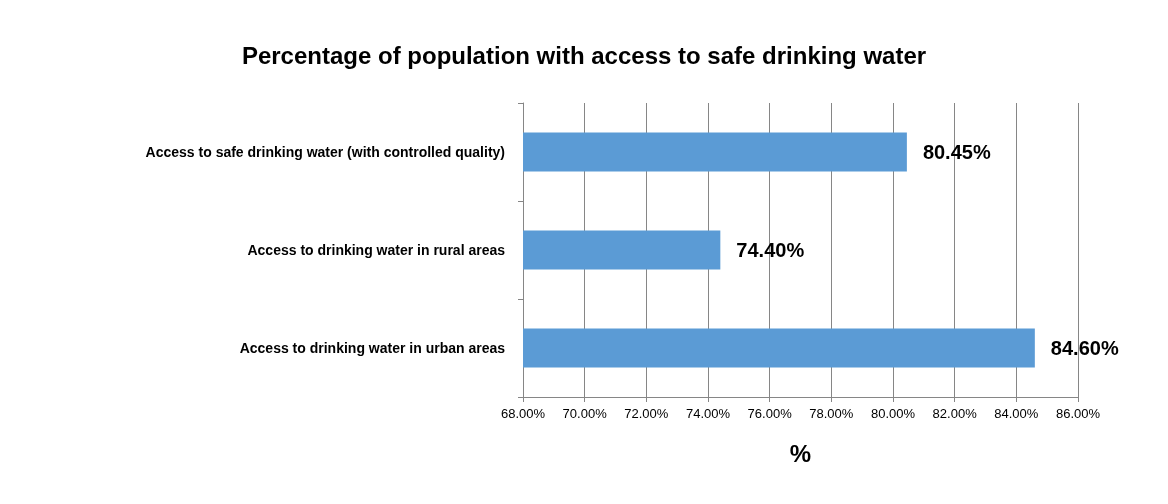  What do you see at coordinates (585, 413) in the screenshot?
I see `x-tick-label: 70.00%` at bounding box center [585, 413].